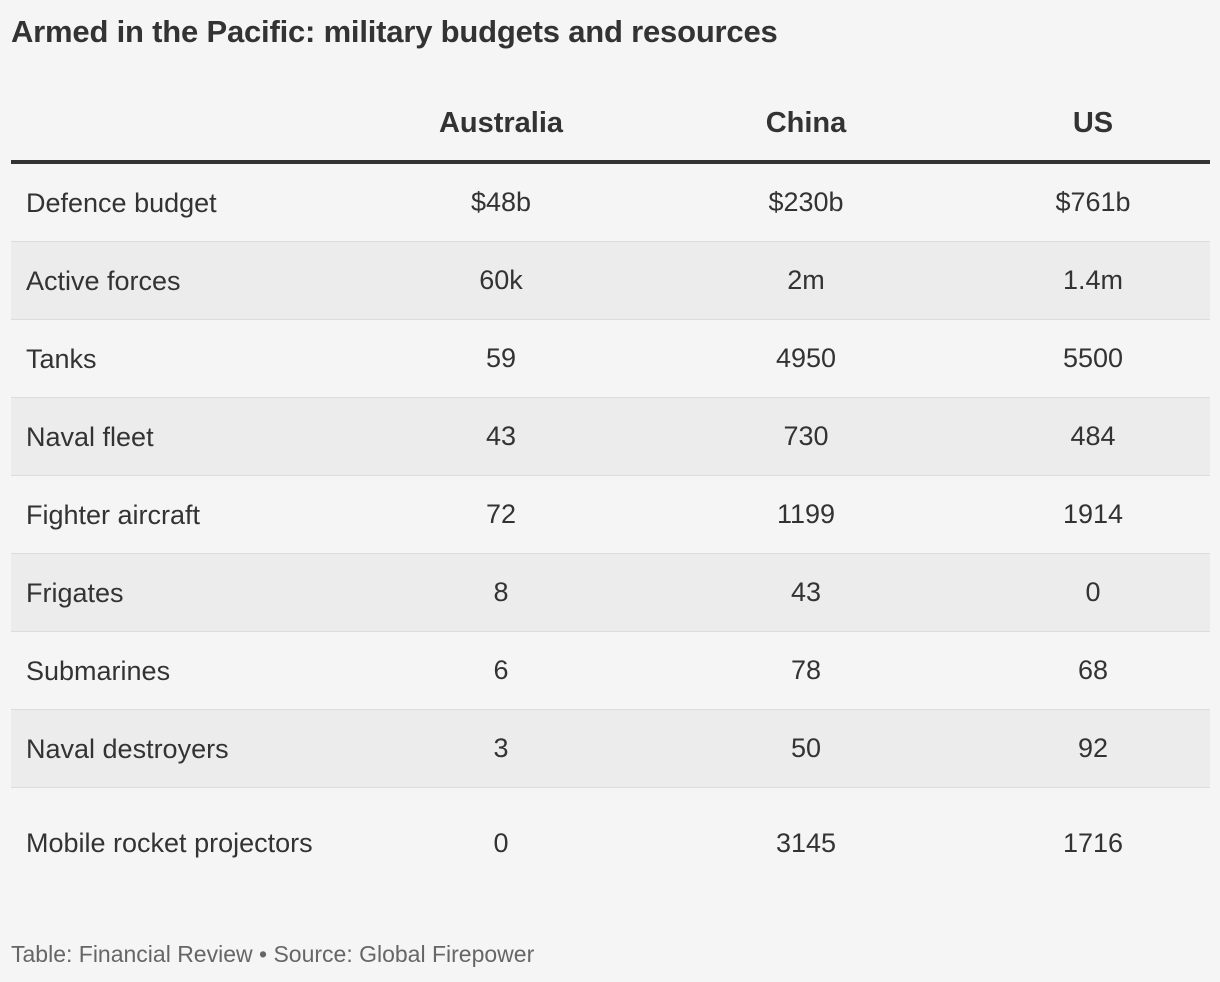 The width and height of the screenshot is (1220, 982). Describe the element at coordinates (1093, 670) in the screenshot. I see `cell-us: 68` at that location.